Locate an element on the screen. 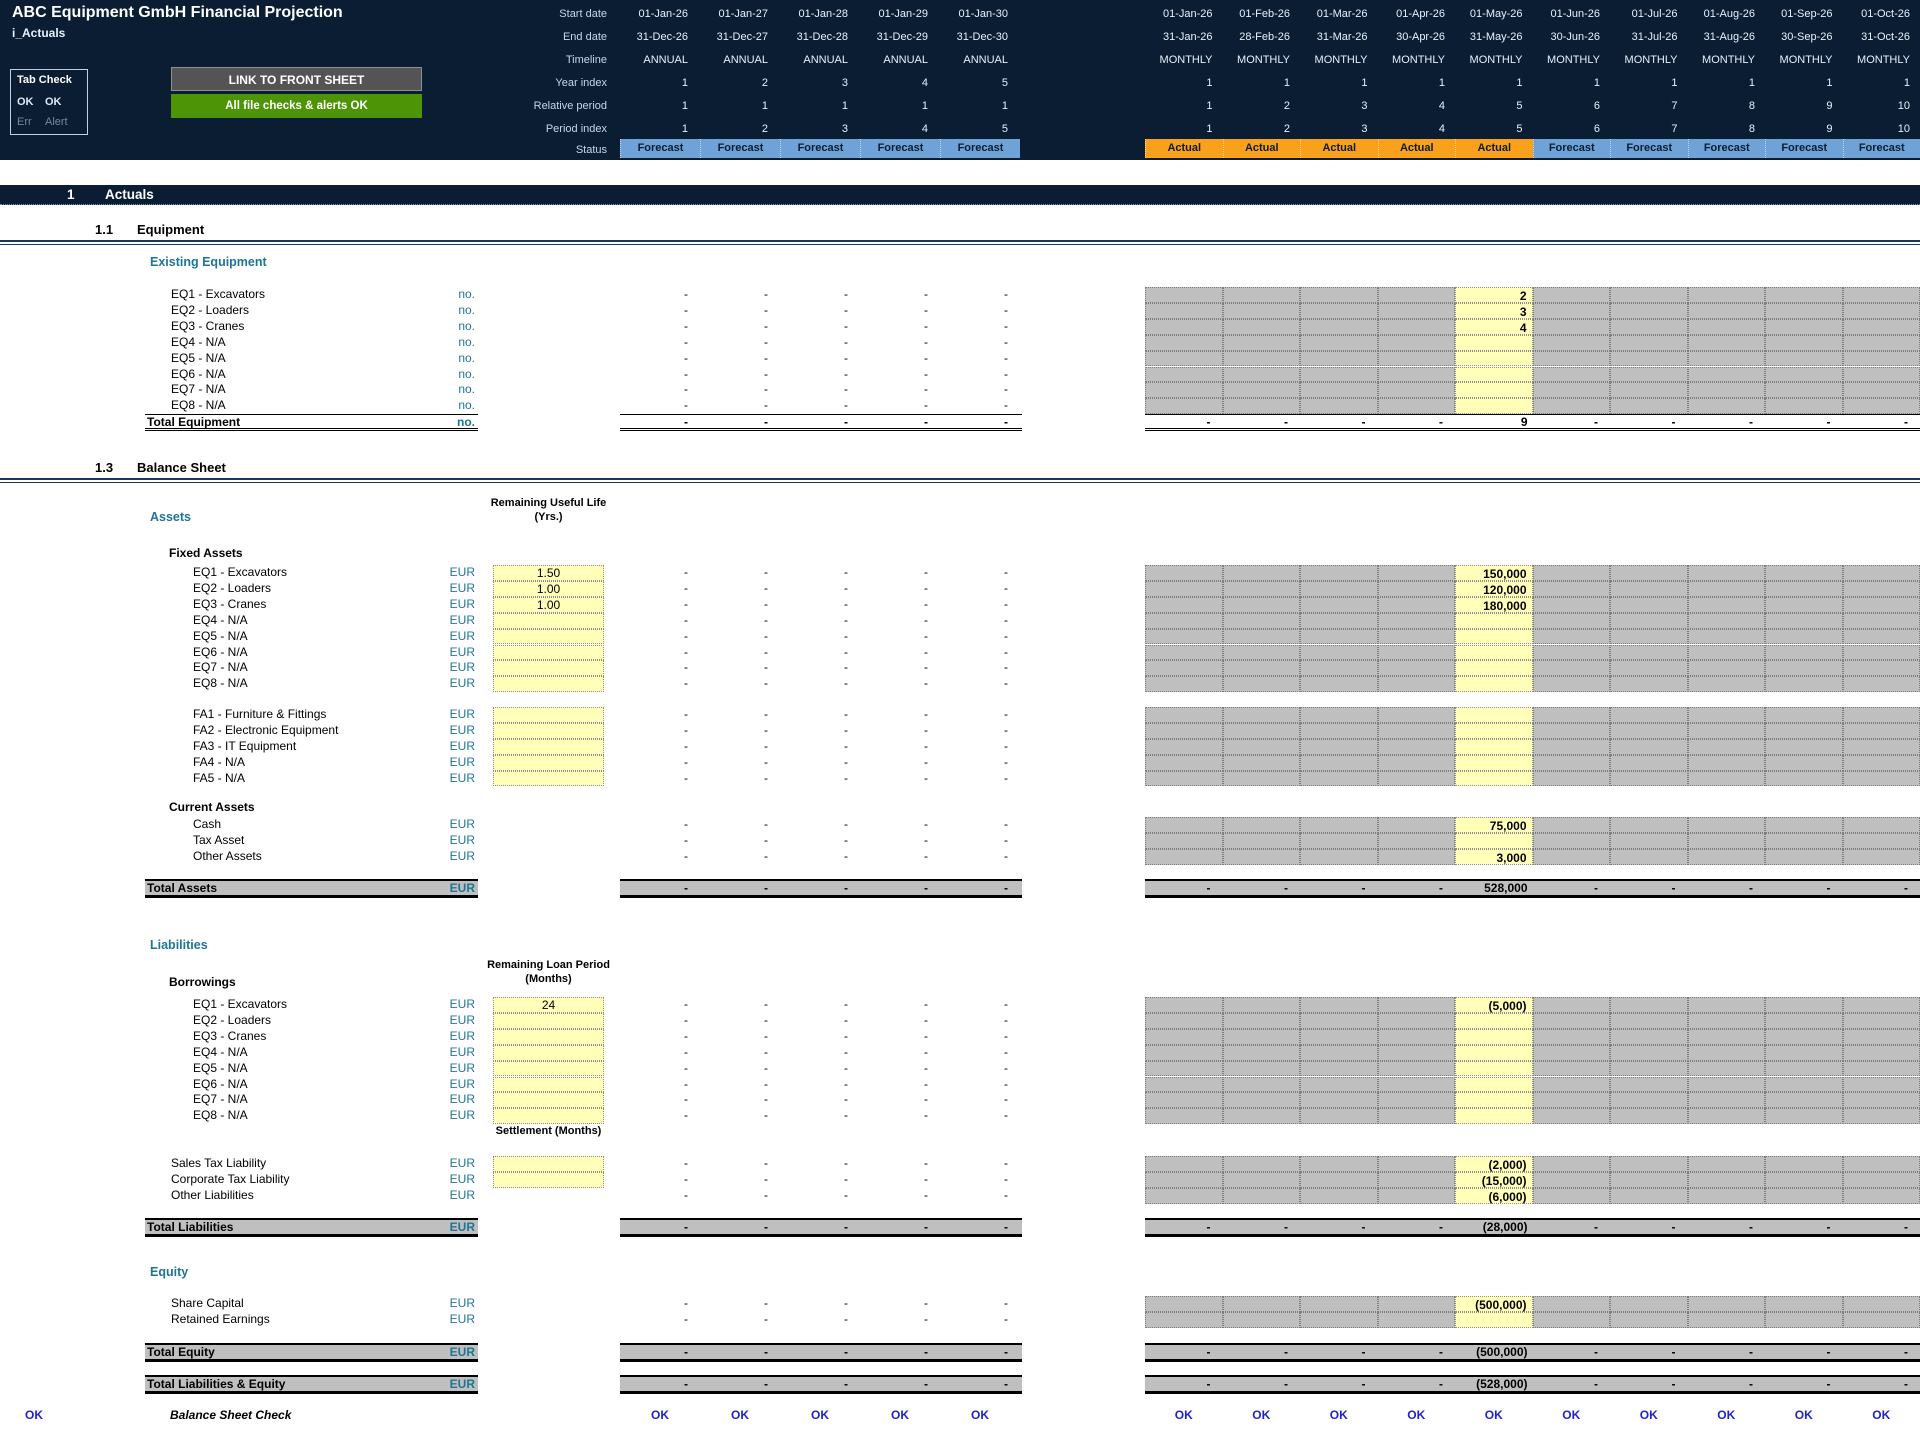  header-monthly-start: 01-May-26 is located at coordinates (1496, 14).